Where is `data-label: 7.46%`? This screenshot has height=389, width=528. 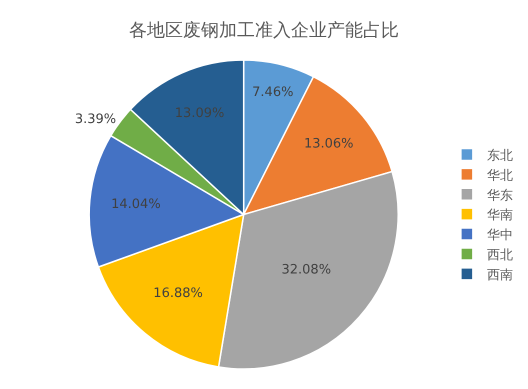 data-label: 7.46% is located at coordinates (273, 92).